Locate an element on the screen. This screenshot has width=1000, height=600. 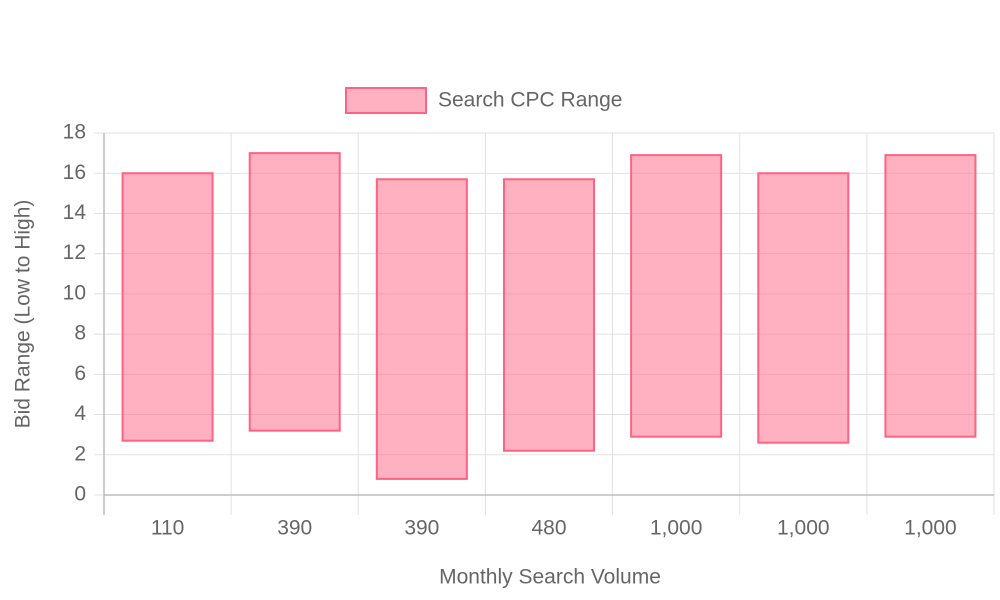
legend-swatch is located at coordinates (386, 100).